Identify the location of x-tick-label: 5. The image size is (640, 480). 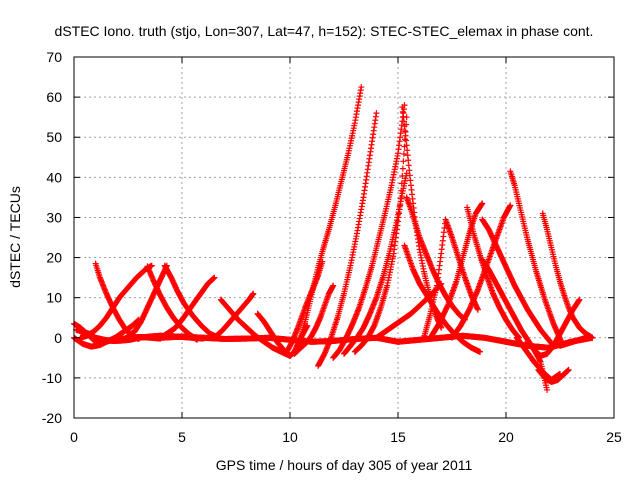
(182, 437).